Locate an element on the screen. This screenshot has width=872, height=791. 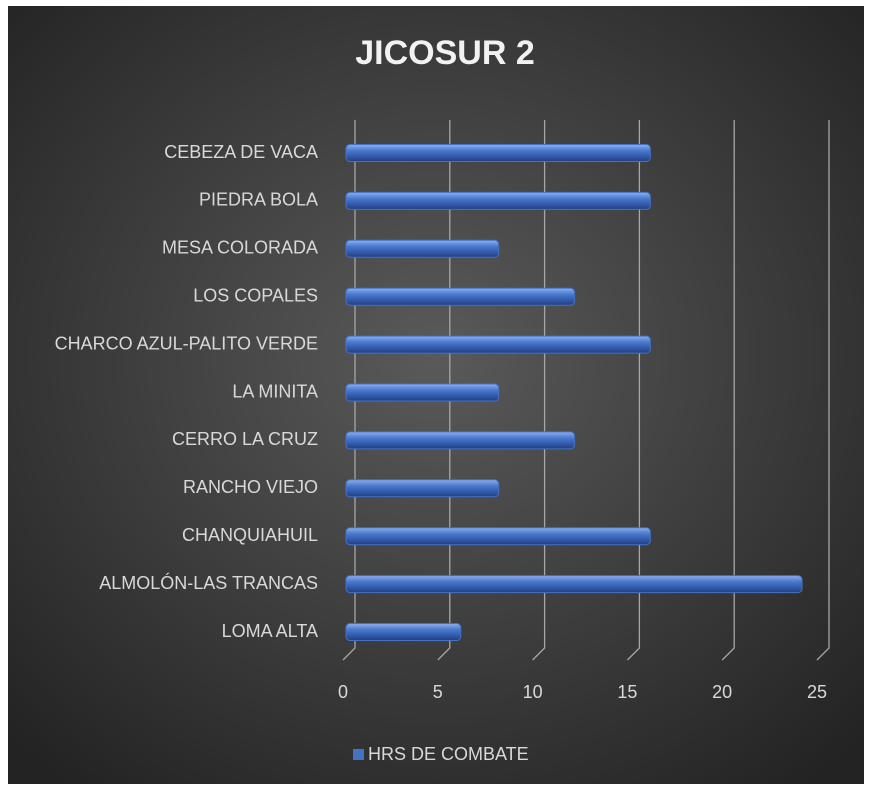
y-tick-label: MESA COLORADA is located at coordinates (240, 248).